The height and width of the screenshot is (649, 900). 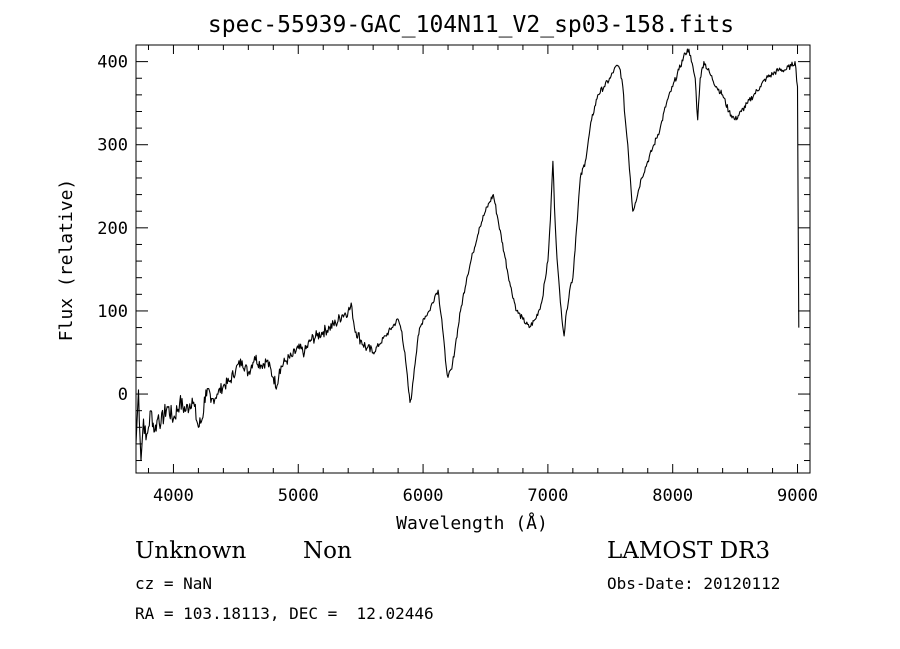 I want to click on y-axis-tick-labels: 0 100 200 300 400, so click(x=112, y=229).